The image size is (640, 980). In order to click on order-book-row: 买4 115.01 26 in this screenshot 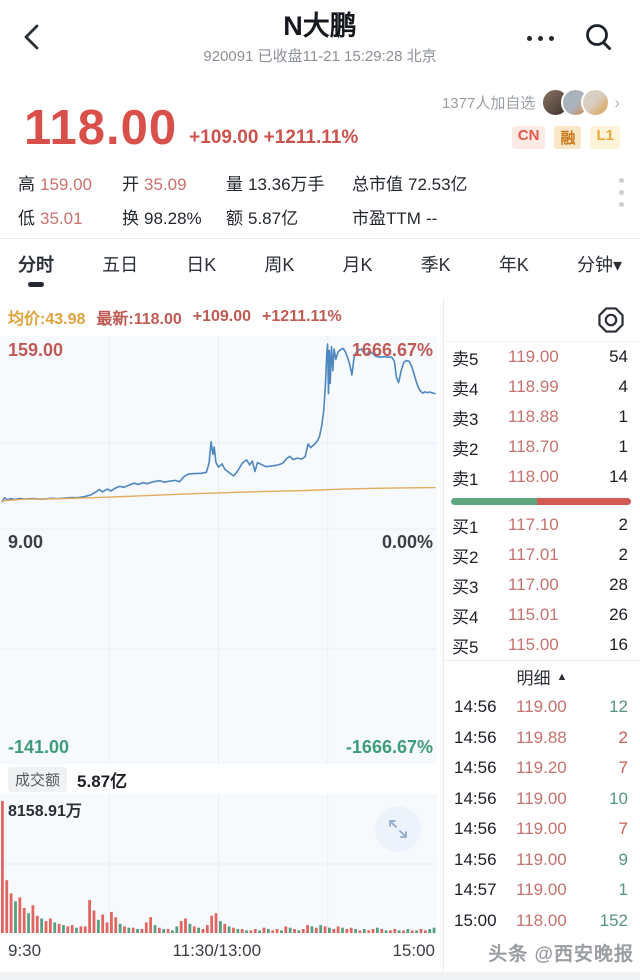, I will do `click(540, 616)`.